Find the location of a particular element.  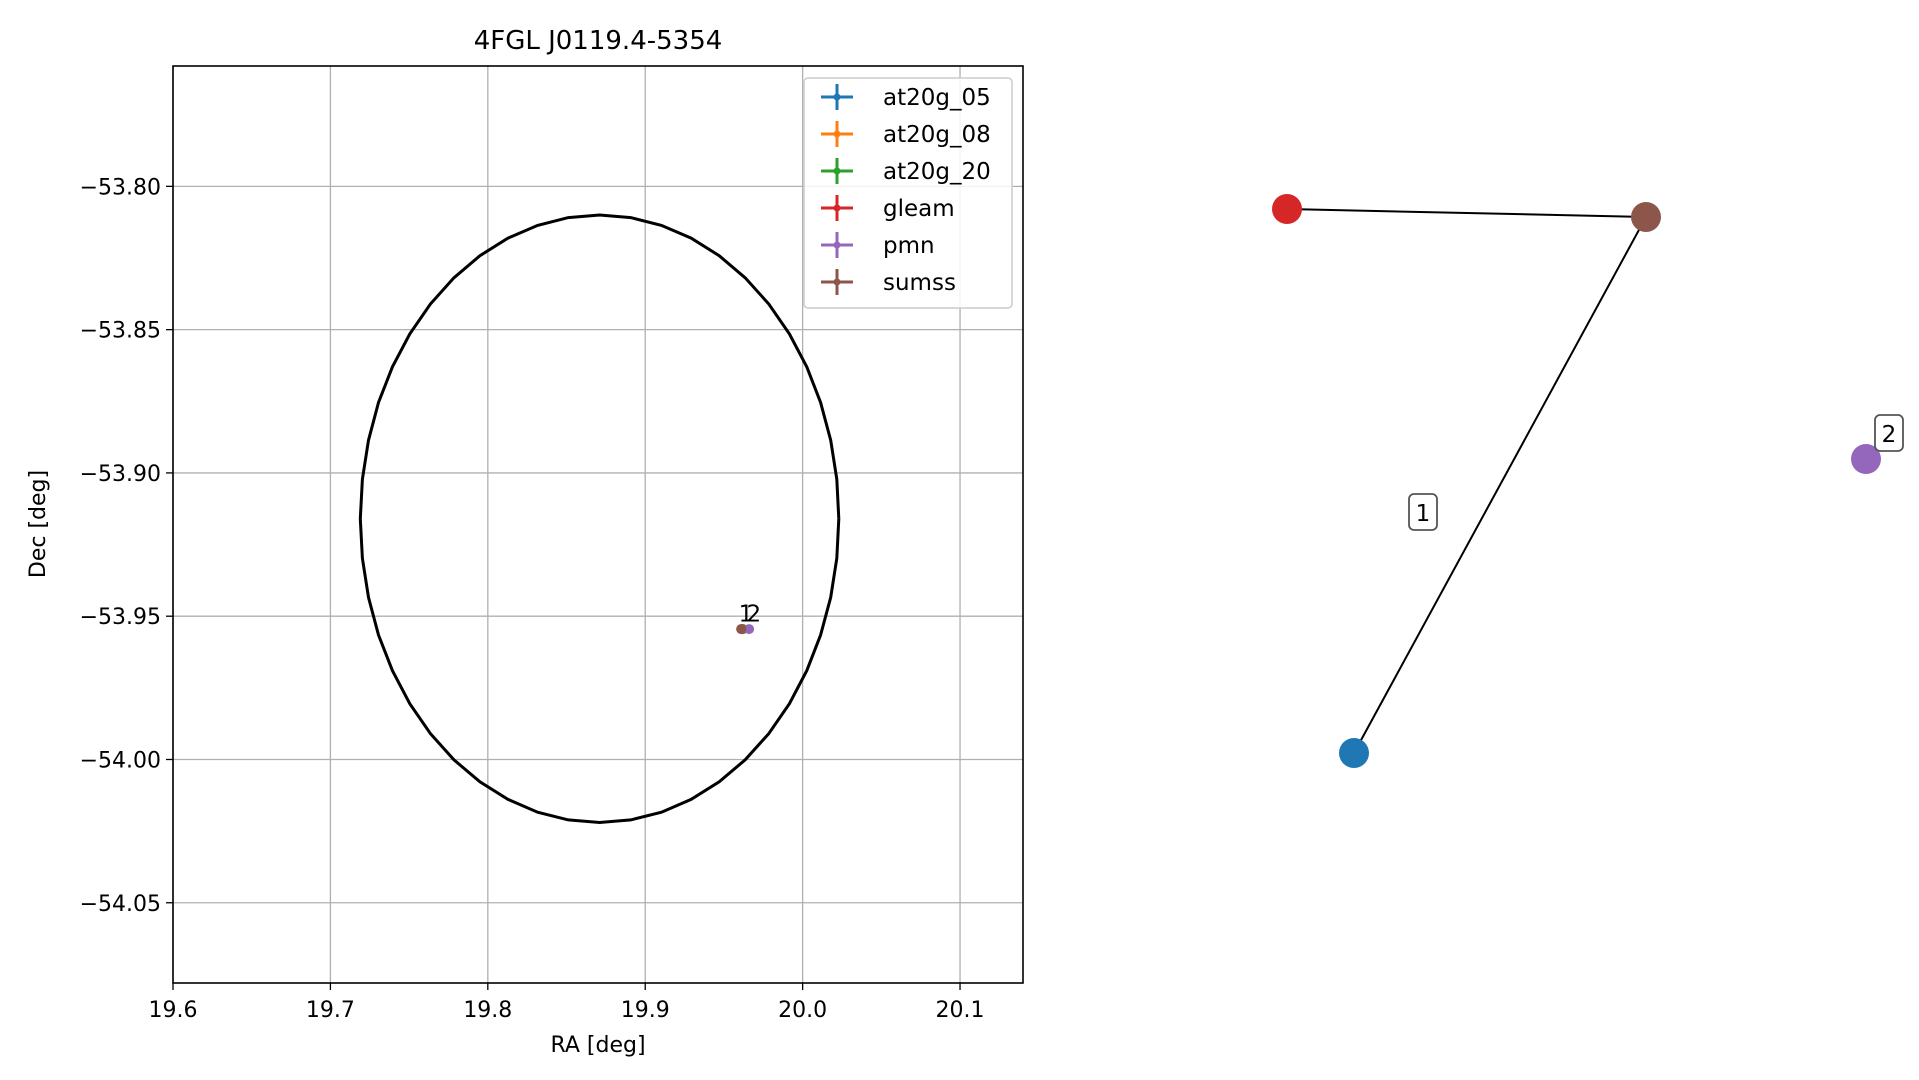

x-tick-label: 19.9 is located at coordinates (645, 1010).